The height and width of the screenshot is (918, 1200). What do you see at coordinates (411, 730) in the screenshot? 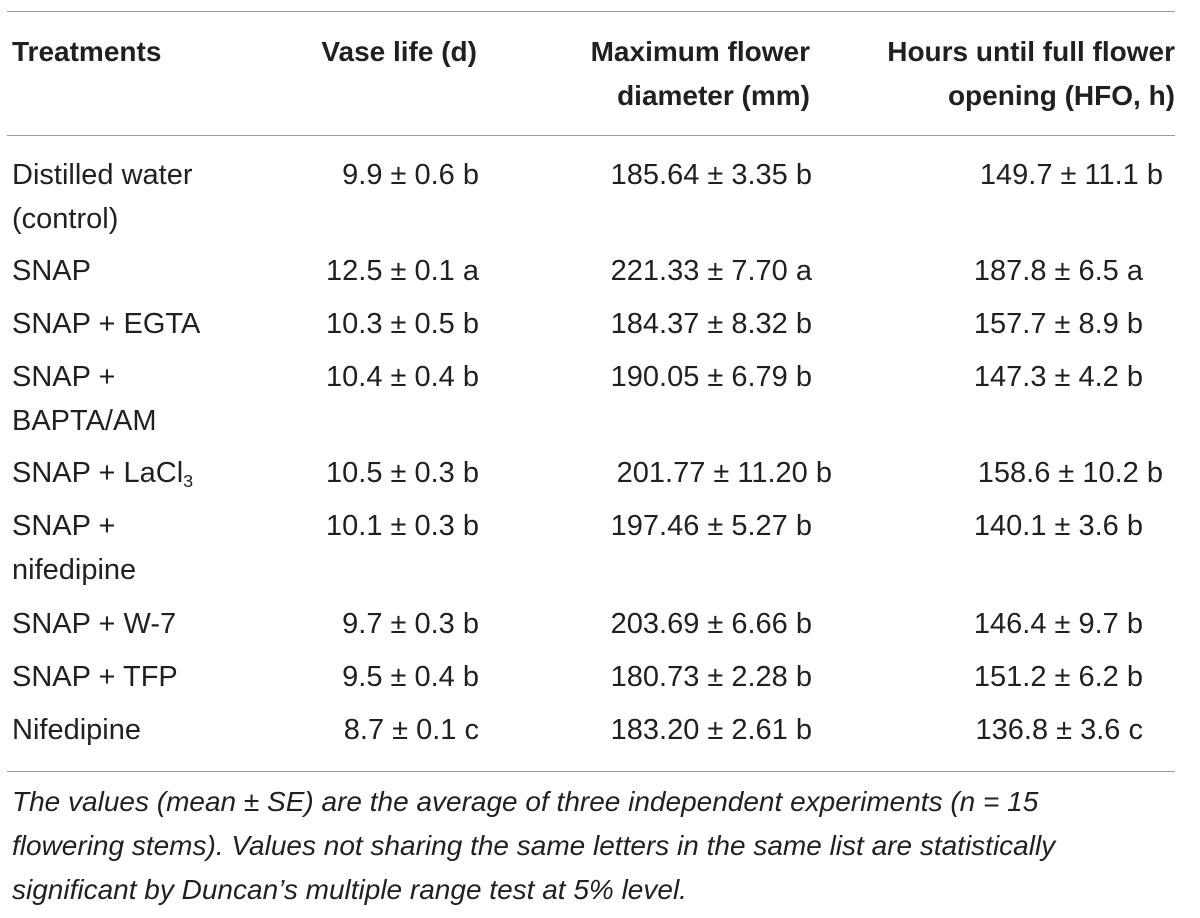
I see `table-cell-vase-life: 8.7 ± 0.1 c` at bounding box center [411, 730].